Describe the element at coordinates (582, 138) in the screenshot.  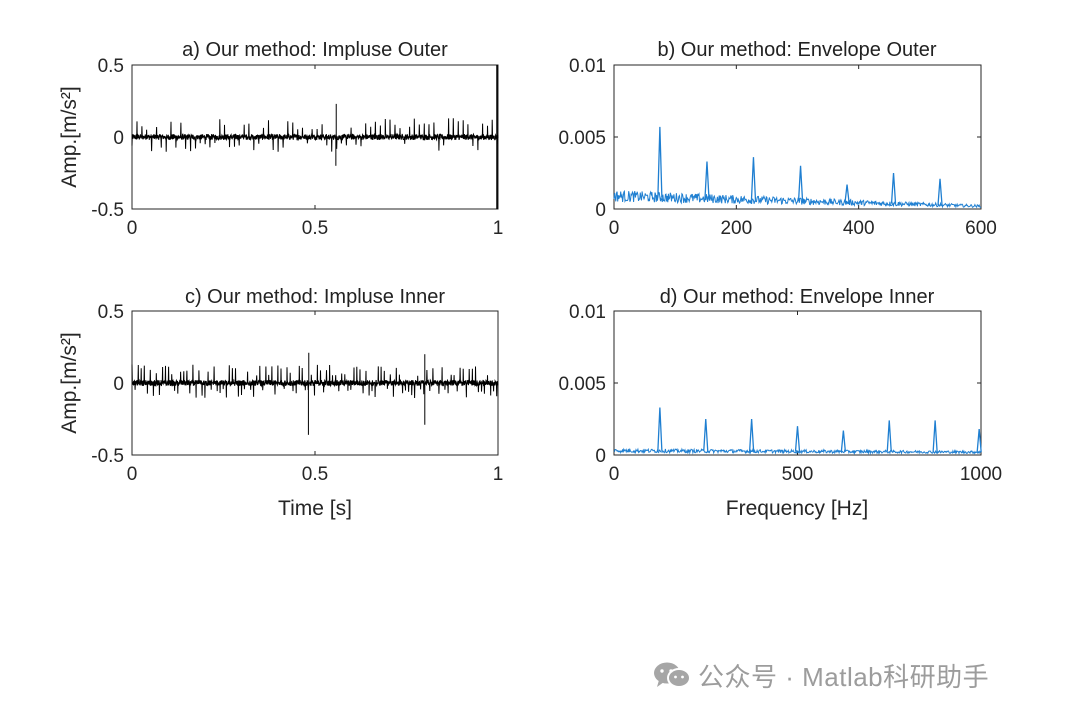
I see `ytick-label-b-1: 0.005` at that location.